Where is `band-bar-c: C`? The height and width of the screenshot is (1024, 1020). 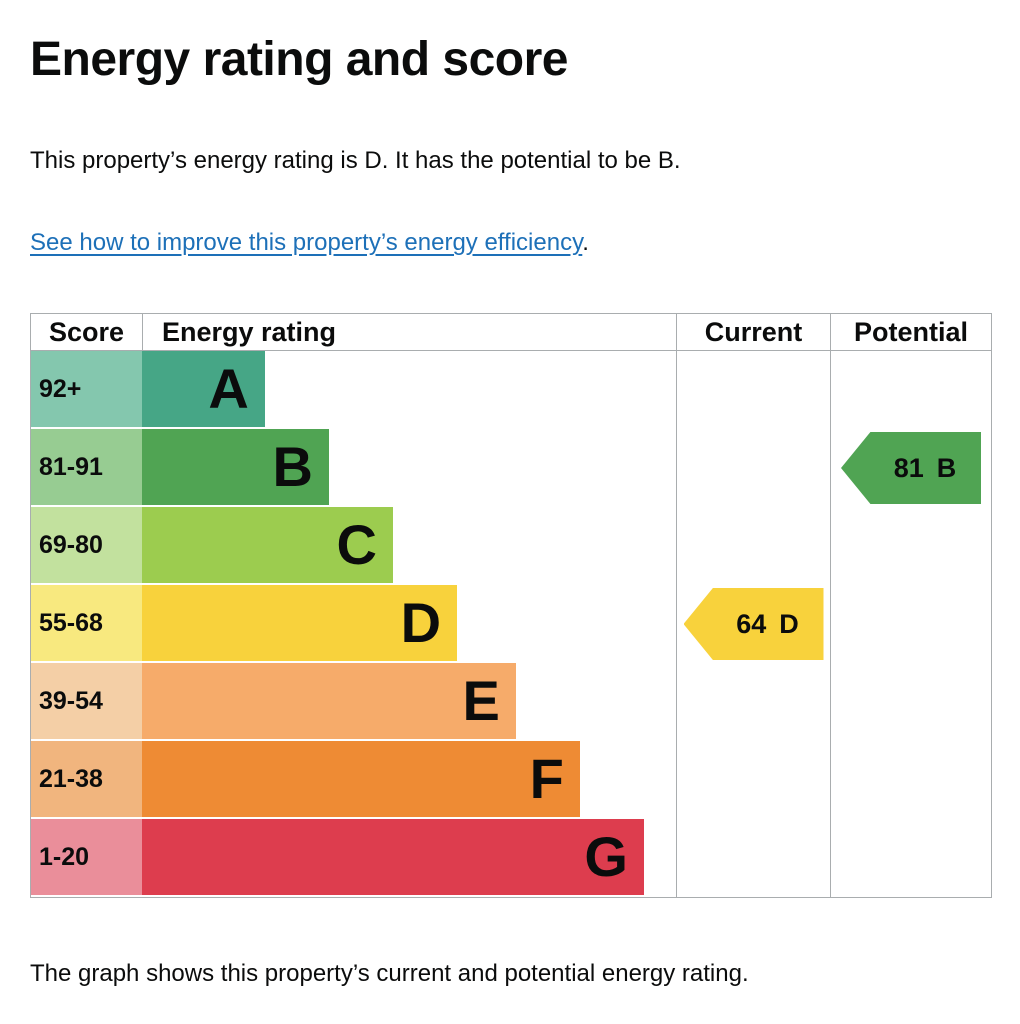 band-bar-c: C is located at coordinates (267, 545).